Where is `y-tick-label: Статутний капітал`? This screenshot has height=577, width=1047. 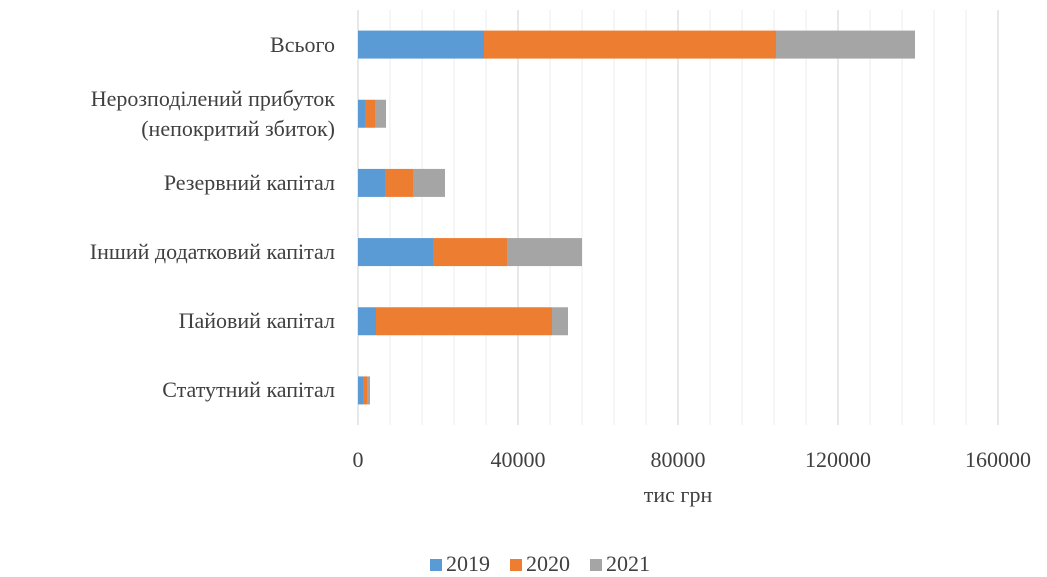
y-tick-label: Статутний капітал is located at coordinates (248, 390).